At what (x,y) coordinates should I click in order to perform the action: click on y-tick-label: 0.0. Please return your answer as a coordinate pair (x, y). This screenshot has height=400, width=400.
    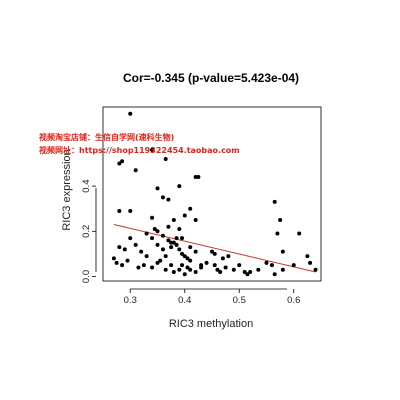
    Looking at the image, I should click on (86, 276).